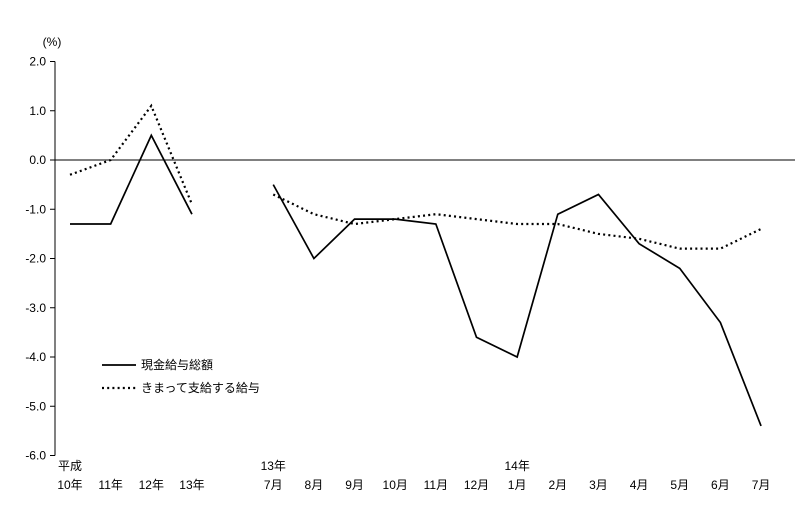  Describe the element at coordinates (37, 111) in the screenshot. I see `y-tick-label: 1.0` at that location.